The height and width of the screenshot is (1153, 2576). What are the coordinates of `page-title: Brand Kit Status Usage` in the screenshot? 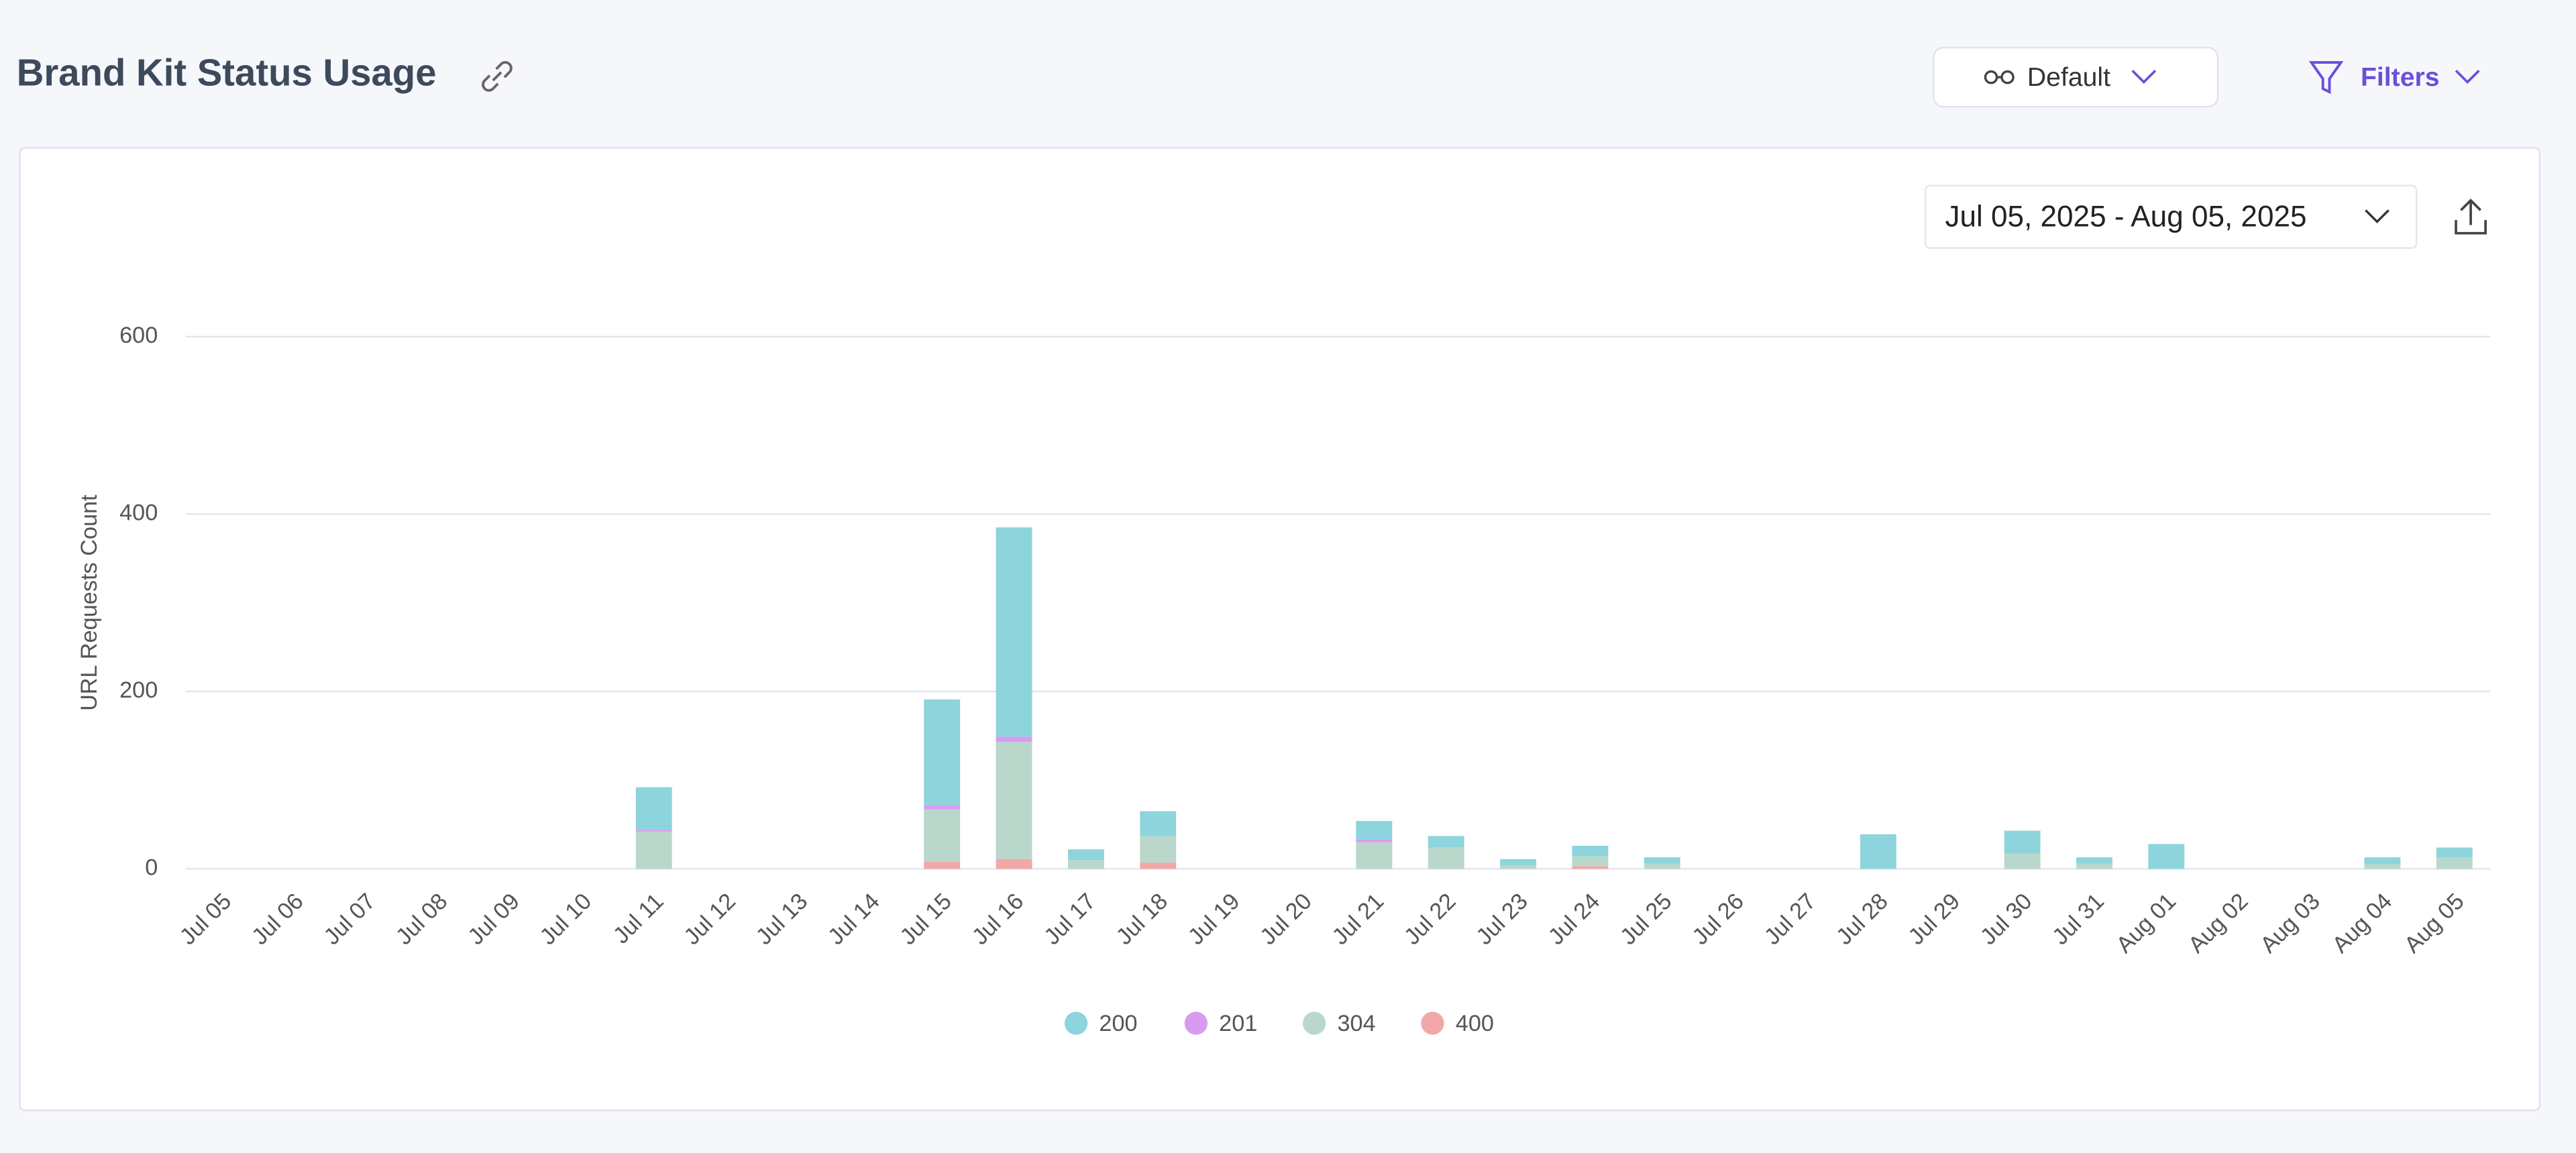 It's located at (227, 73).